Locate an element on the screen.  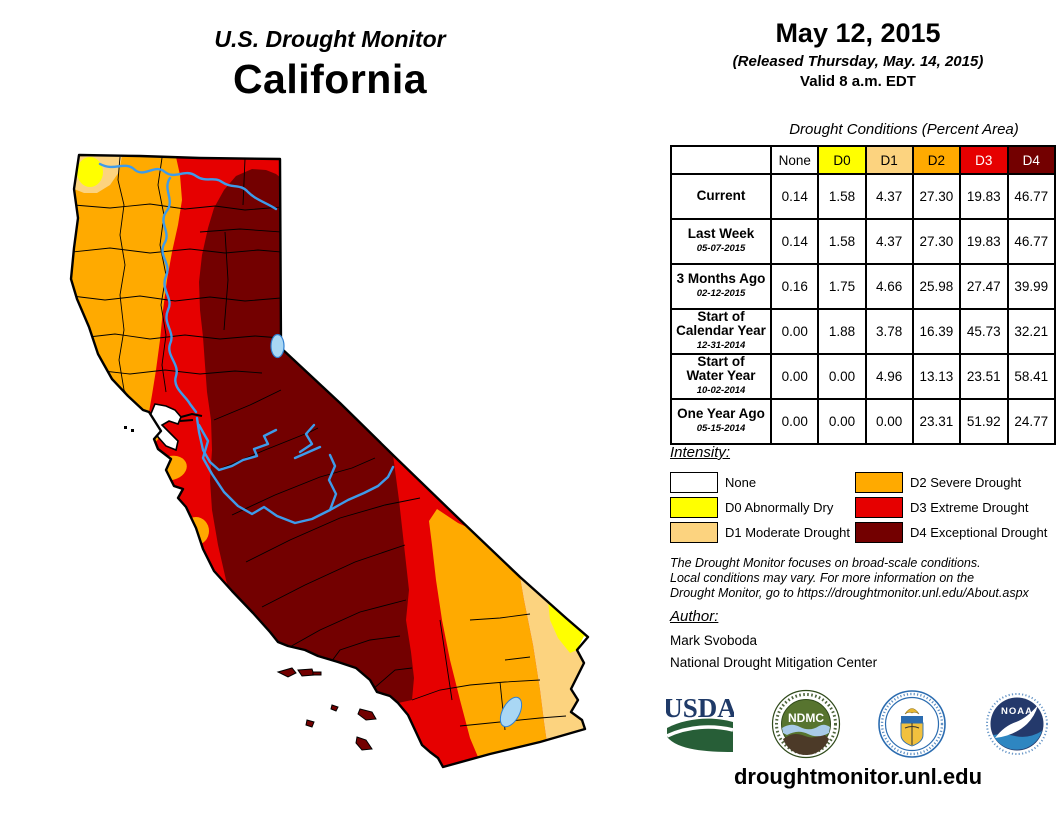
table-corner-cell is located at coordinates (721, 160).